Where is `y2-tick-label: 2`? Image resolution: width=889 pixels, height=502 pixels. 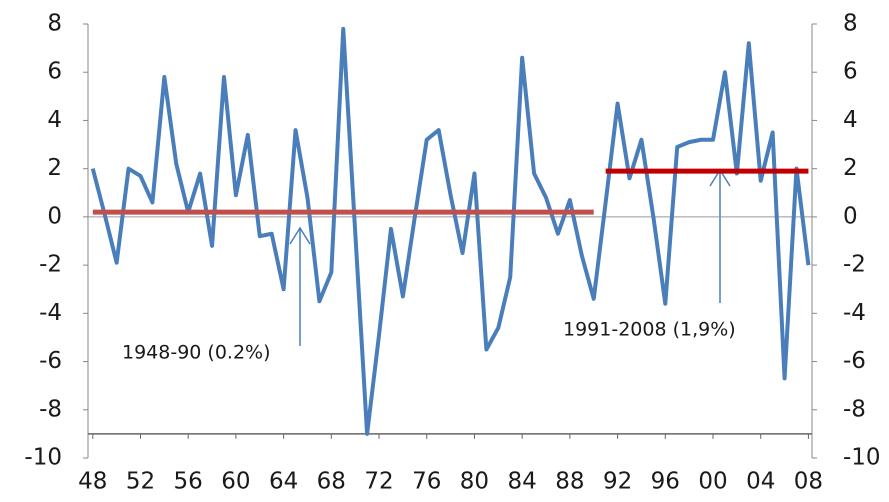 y2-tick-label: 2 is located at coordinates (850, 168).